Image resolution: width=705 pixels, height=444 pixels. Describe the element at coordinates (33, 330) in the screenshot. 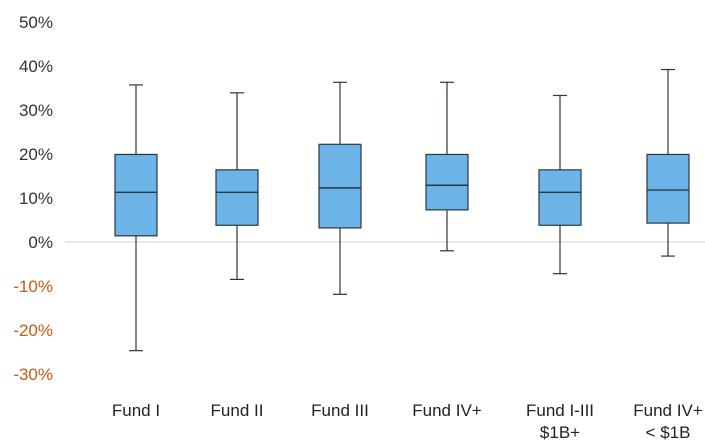

I see `y-tick-label: -20%` at that location.